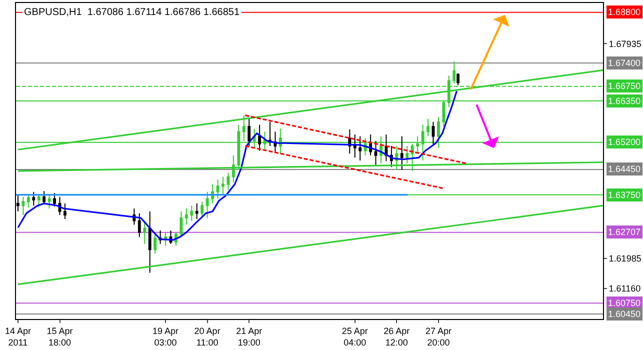 The height and width of the screenshot is (350, 643). What do you see at coordinates (165, 337) in the screenshot?
I see `x-tick-label: 19 Apr 03:00` at bounding box center [165, 337].